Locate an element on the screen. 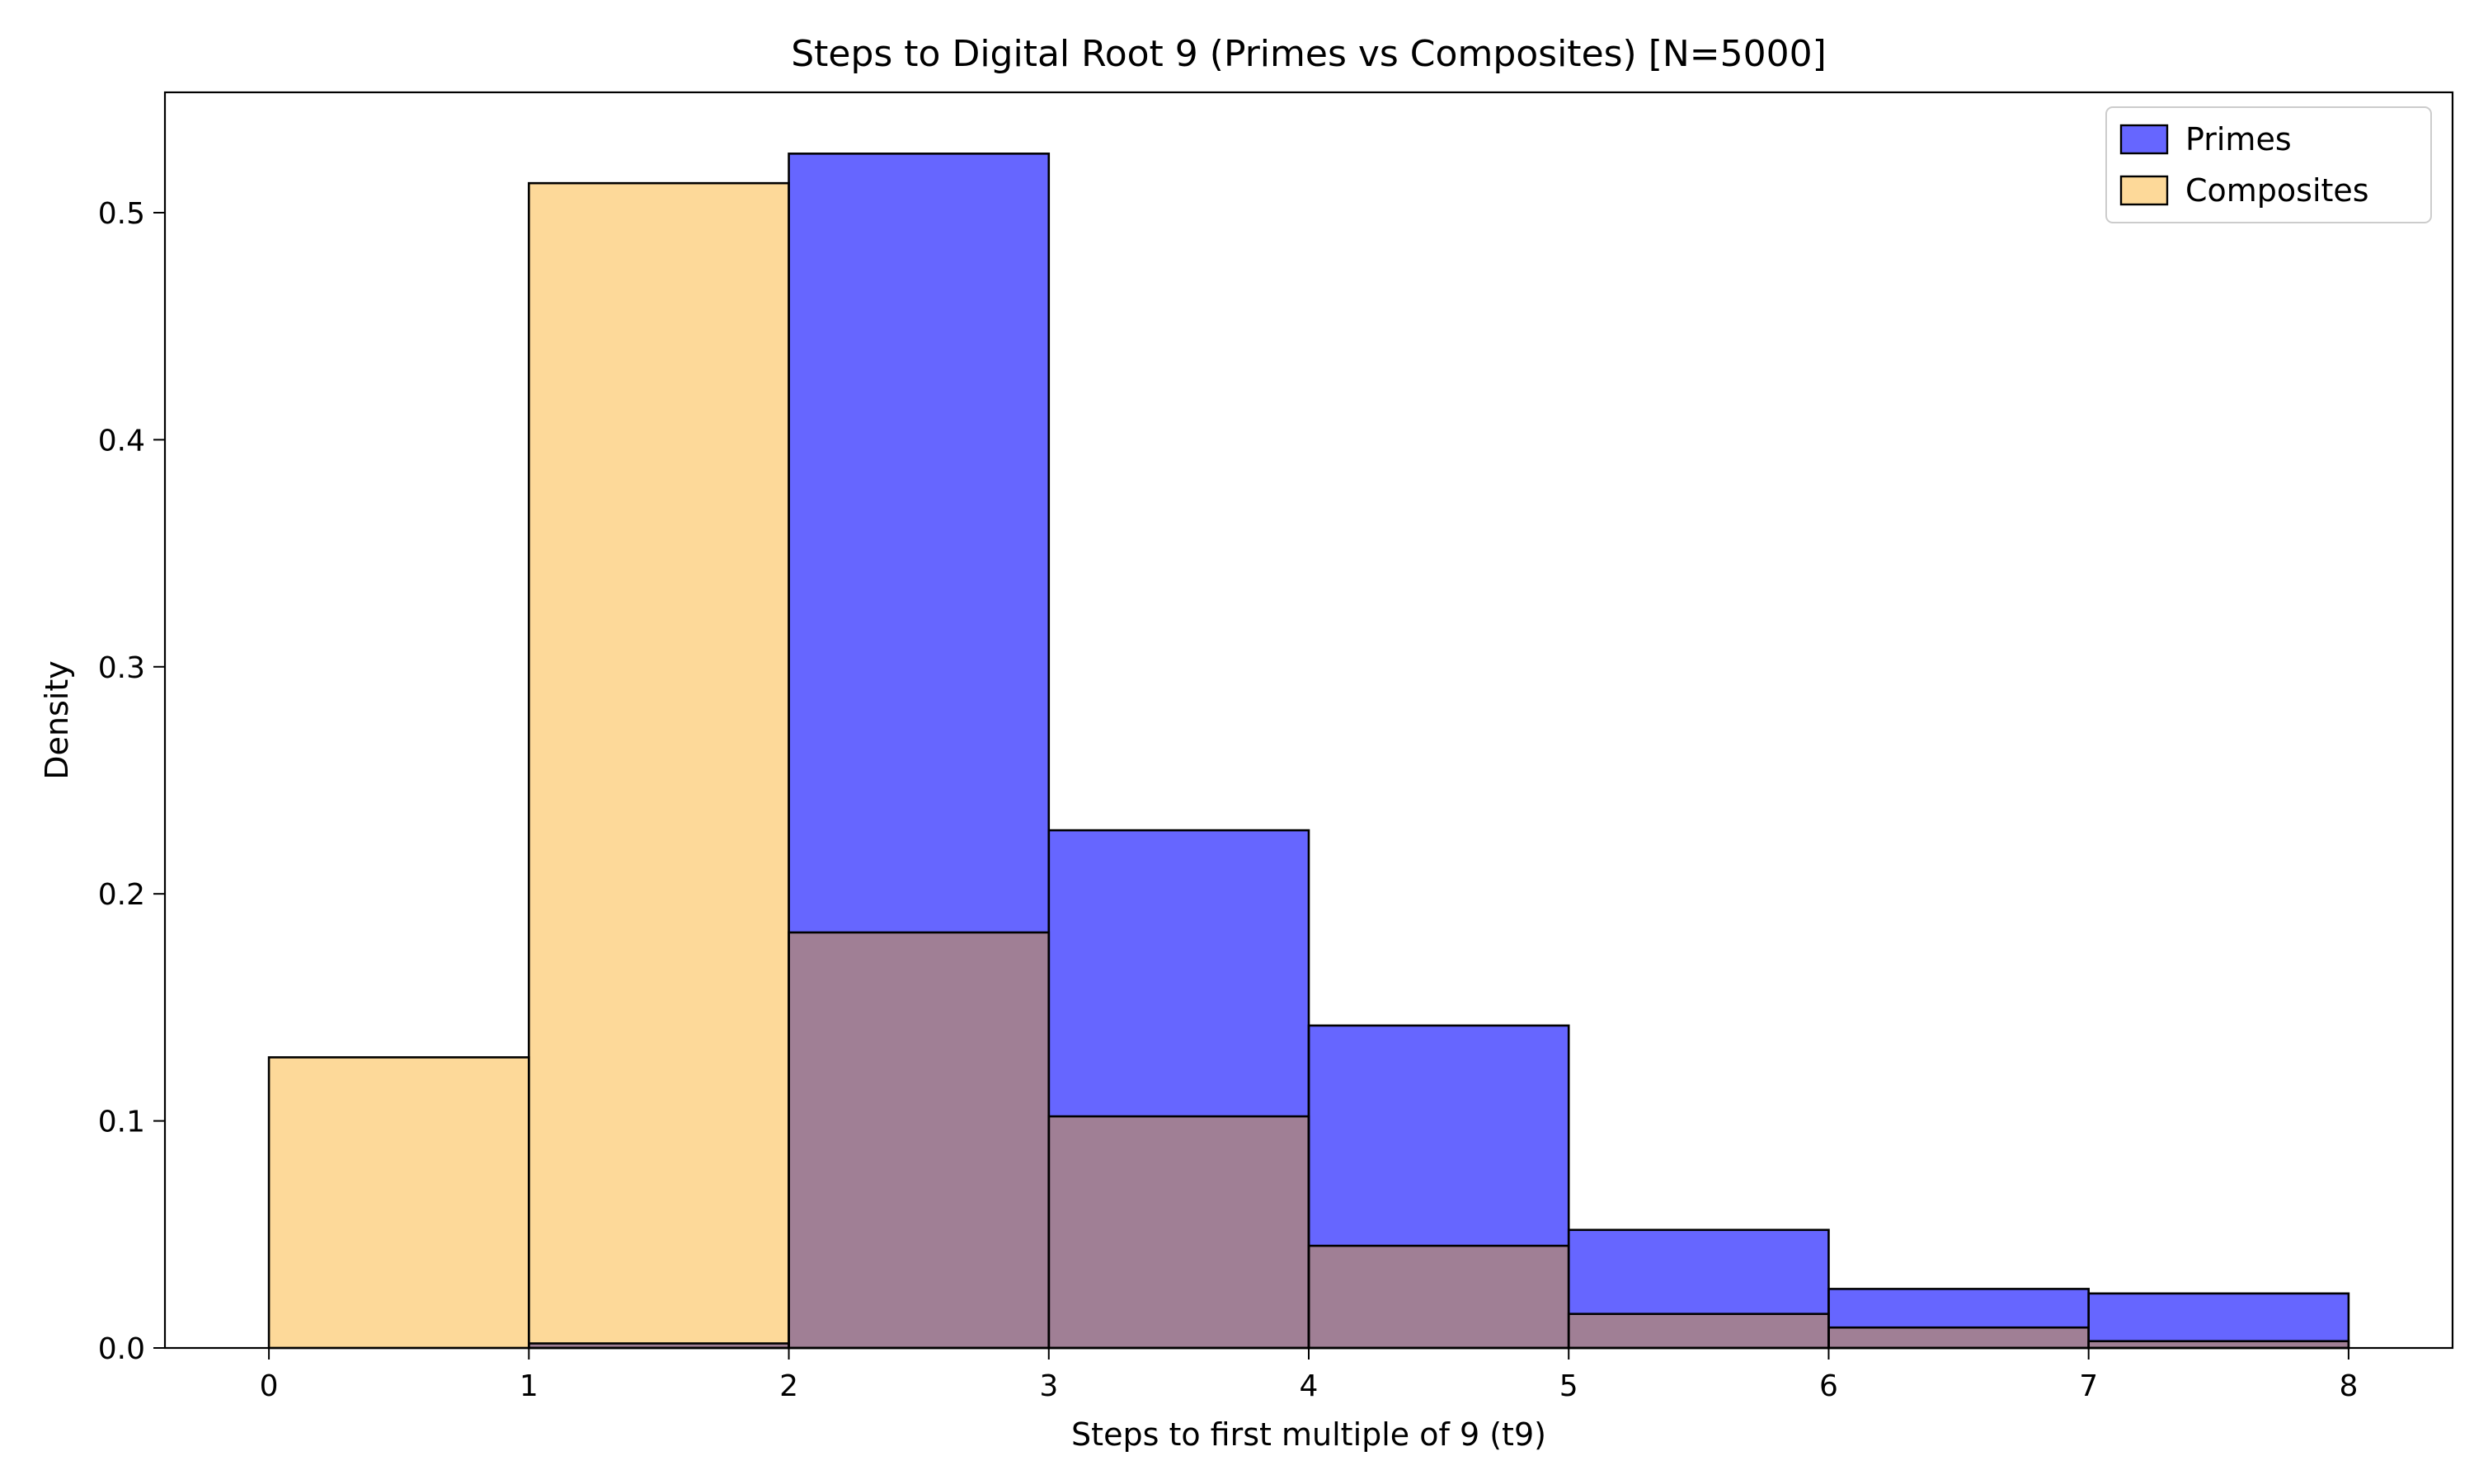 This screenshot has height=1484, width=2474. x-tick-label: 5 is located at coordinates (1568, 1386).